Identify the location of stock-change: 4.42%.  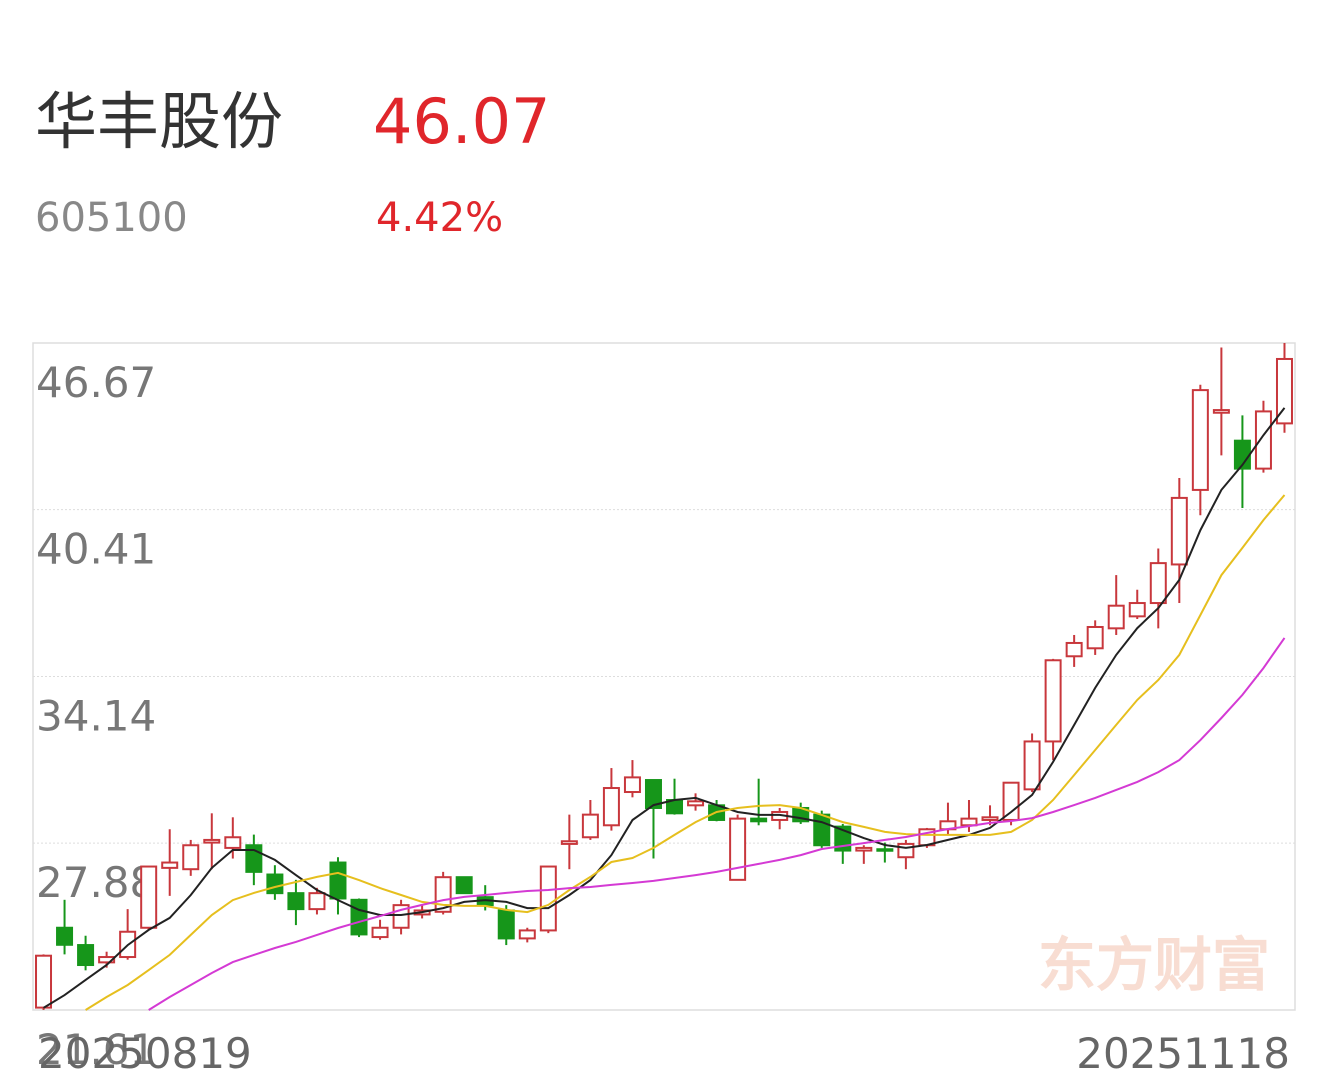
(439, 218).